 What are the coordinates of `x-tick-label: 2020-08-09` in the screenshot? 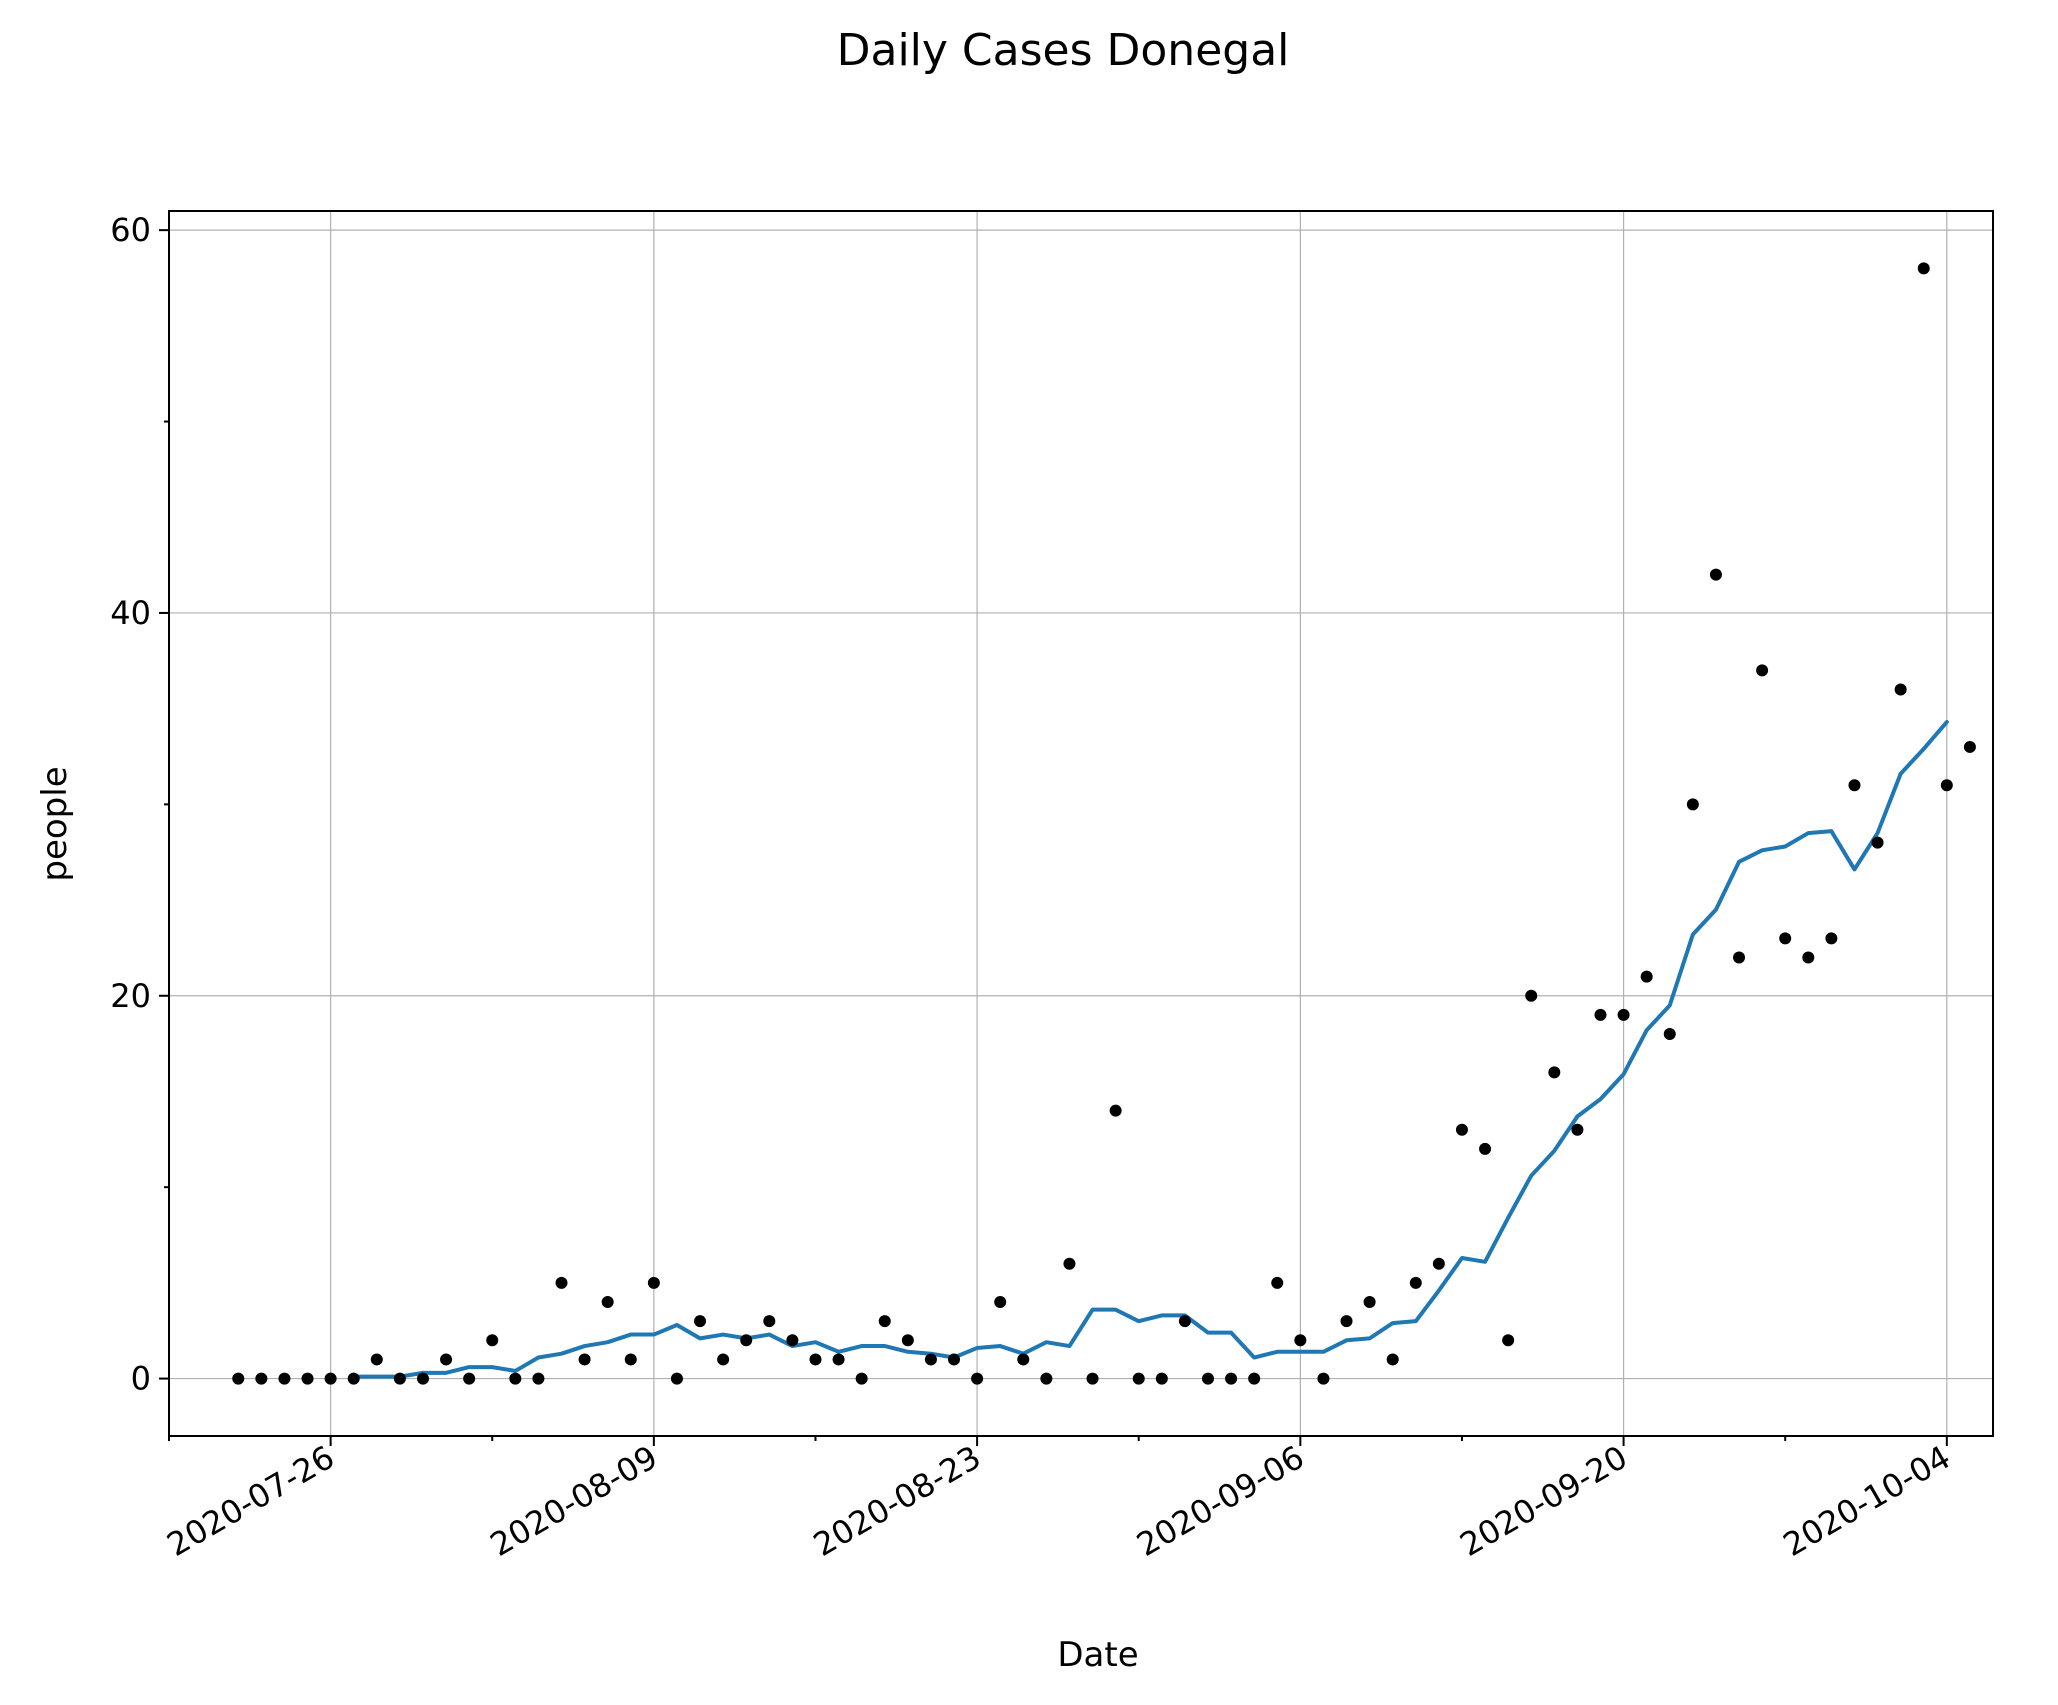 It's located at (574, 1501).